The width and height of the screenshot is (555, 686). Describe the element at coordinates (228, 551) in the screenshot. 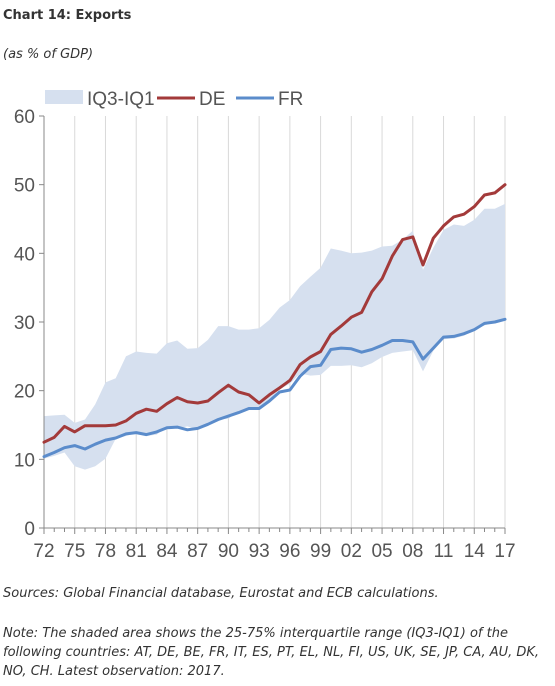

I see `x-tick-label: 90` at that location.